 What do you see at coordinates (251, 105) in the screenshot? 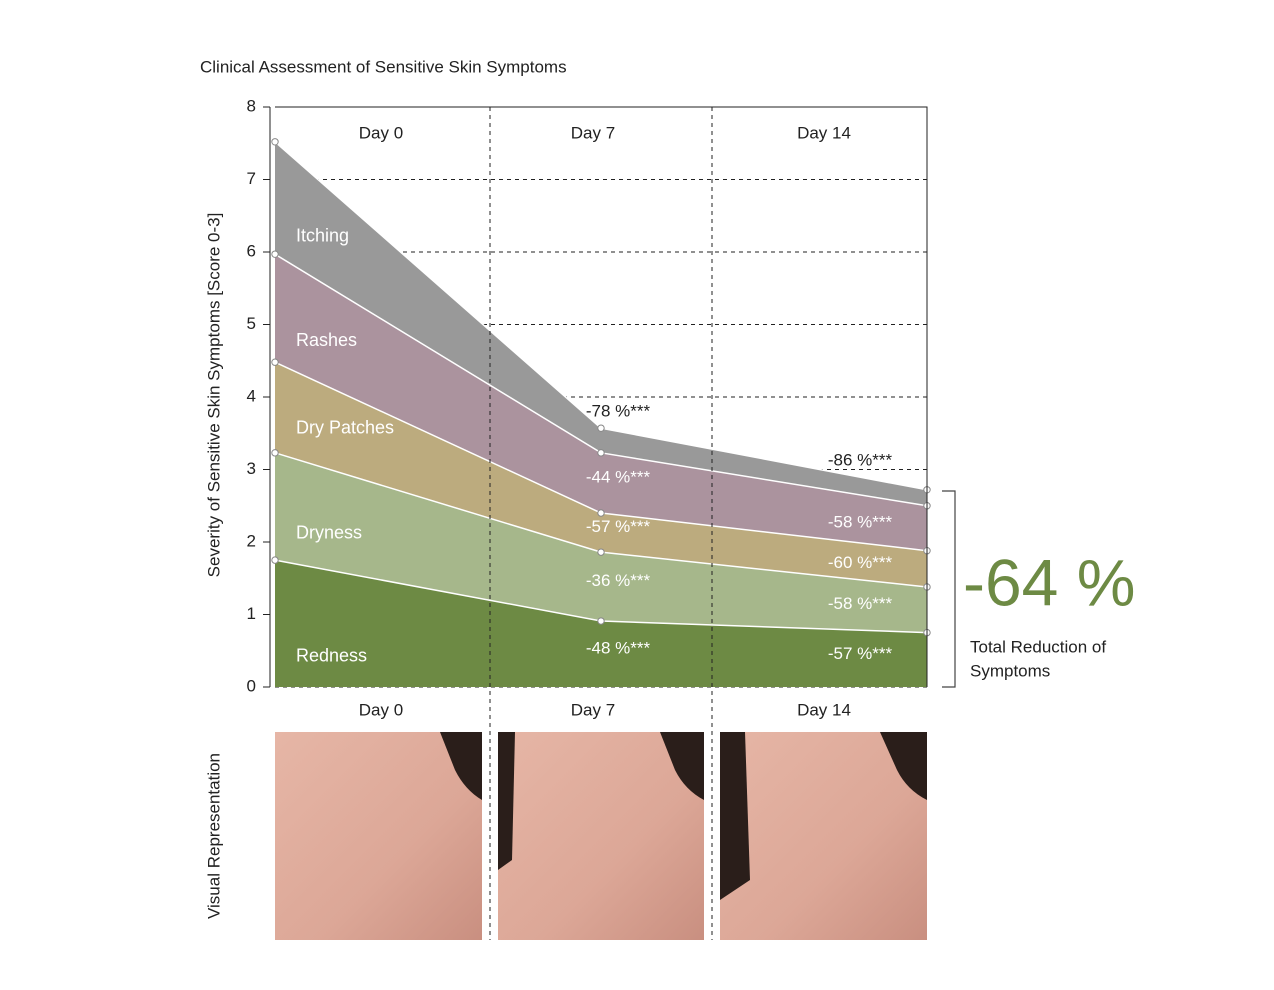
I see `y-tick-label: 8` at bounding box center [251, 105].